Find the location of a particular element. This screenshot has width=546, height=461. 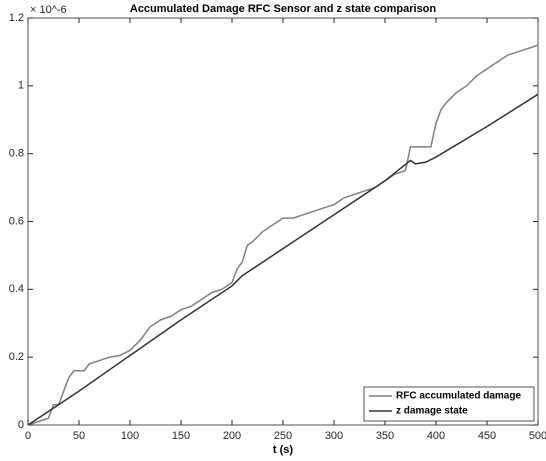

x-tick-label: 50 is located at coordinates (79, 436).